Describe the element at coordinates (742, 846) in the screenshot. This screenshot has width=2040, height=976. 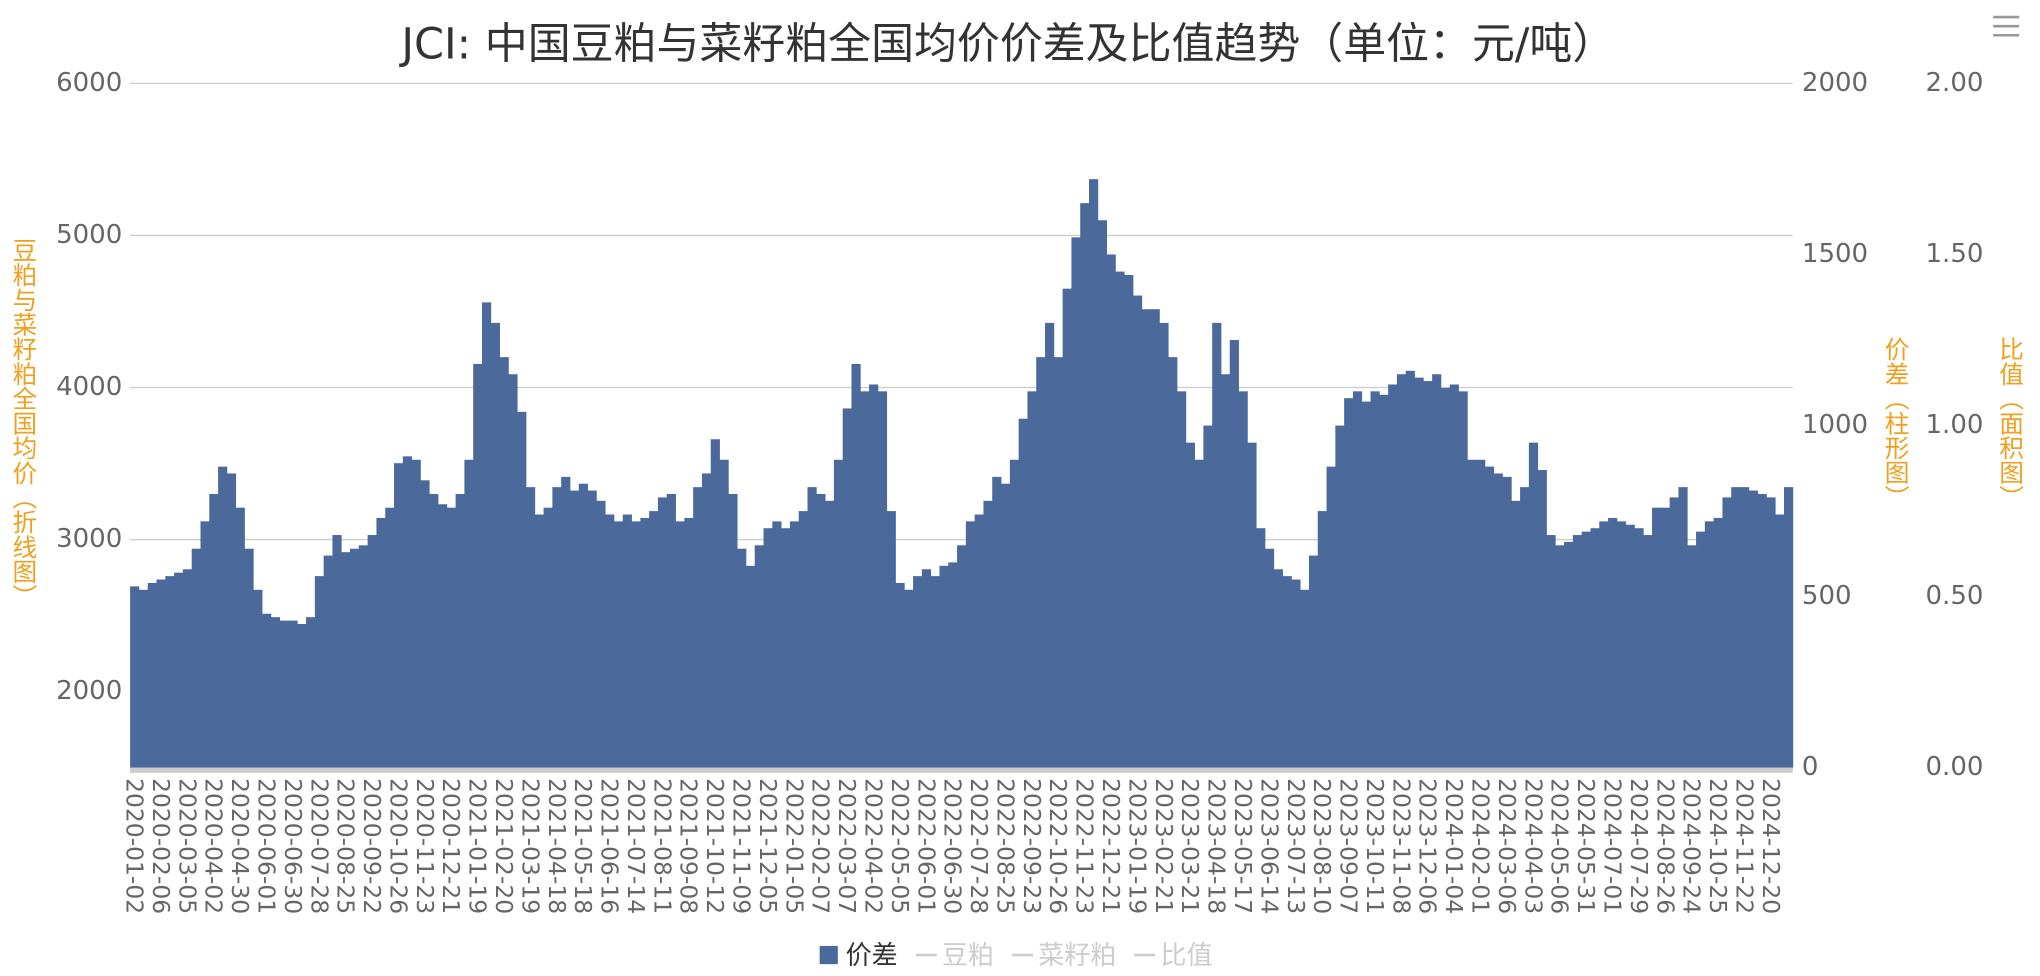
I see `x-tick-label: 2021-11-09` at that location.